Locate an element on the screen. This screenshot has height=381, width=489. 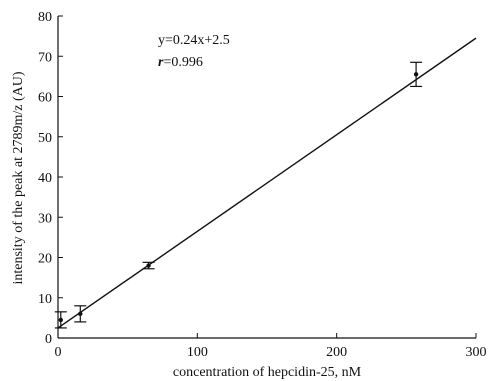
y-ticks: 0 10 20 30 40 50 60 70 80 is located at coordinates (50, 178).